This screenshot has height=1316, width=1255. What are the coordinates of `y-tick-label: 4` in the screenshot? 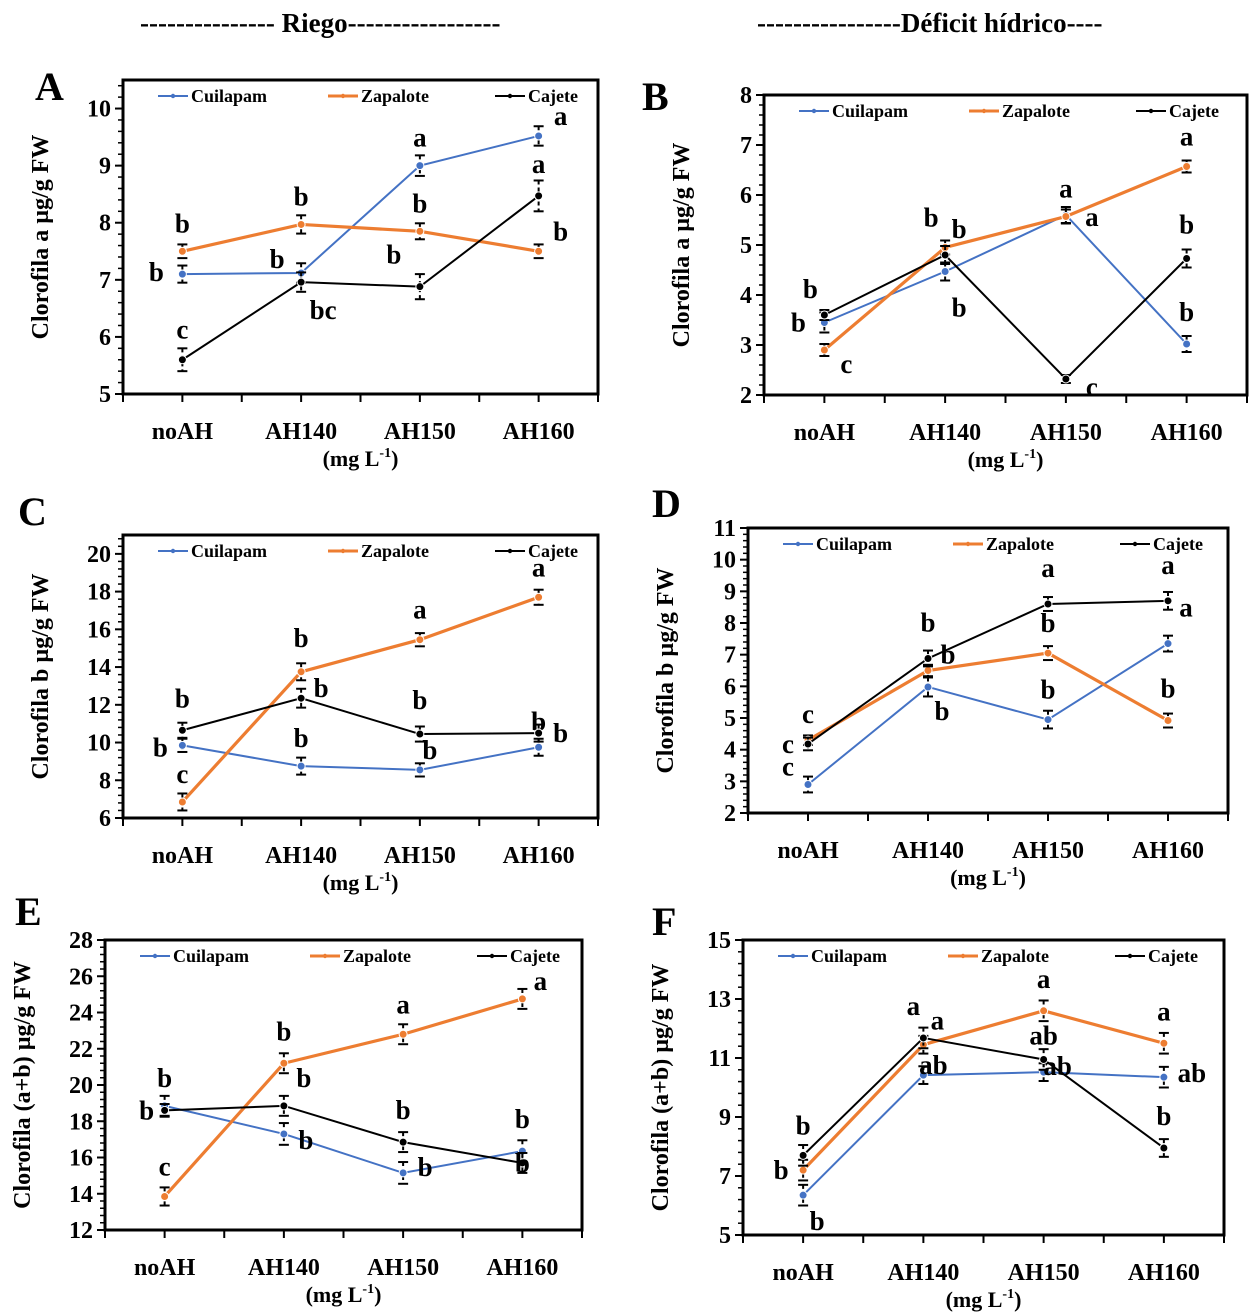 It's located at (730, 751).